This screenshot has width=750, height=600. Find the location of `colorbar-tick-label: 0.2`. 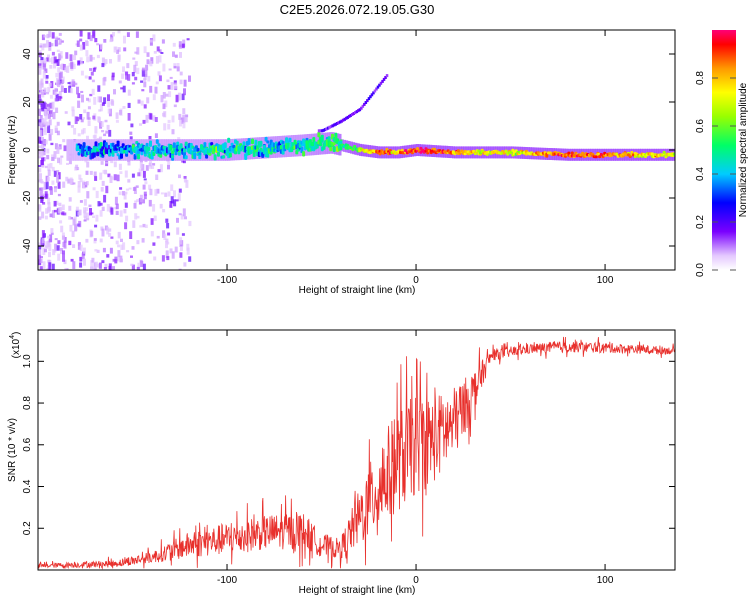

colorbar-tick-label: 0.2 is located at coordinates (700, 222).